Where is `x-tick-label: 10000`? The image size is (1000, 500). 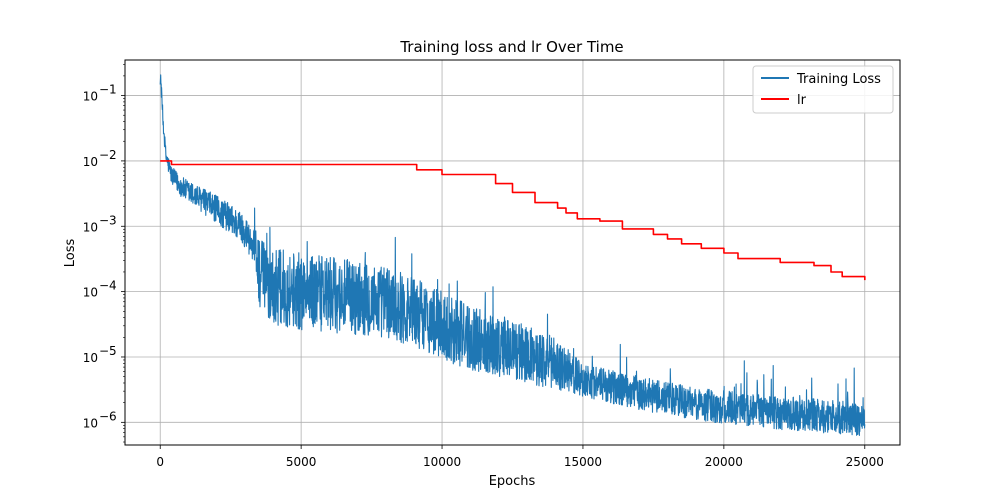
x-tick-label: 10000 is located at coordinates (442, 462).